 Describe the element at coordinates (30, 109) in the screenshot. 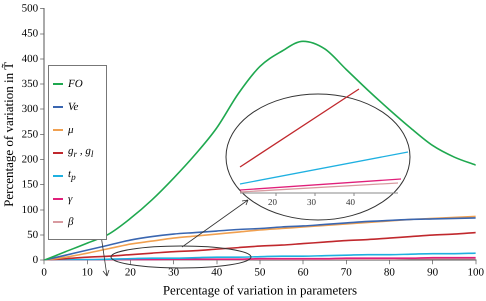

I see `y-tick-label: 300` at that location.